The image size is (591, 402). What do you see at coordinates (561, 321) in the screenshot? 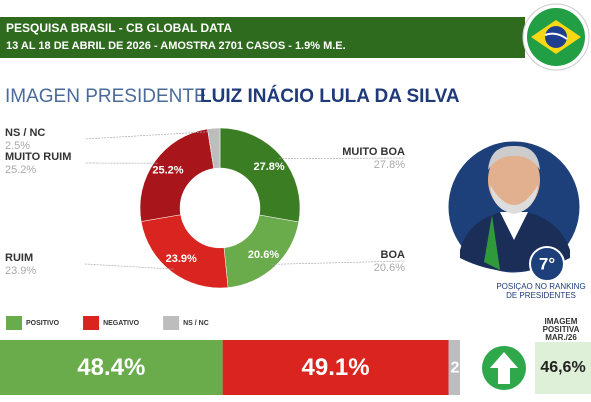
I see `previous-label: IMAGEM` at bounding box center [561, 321].